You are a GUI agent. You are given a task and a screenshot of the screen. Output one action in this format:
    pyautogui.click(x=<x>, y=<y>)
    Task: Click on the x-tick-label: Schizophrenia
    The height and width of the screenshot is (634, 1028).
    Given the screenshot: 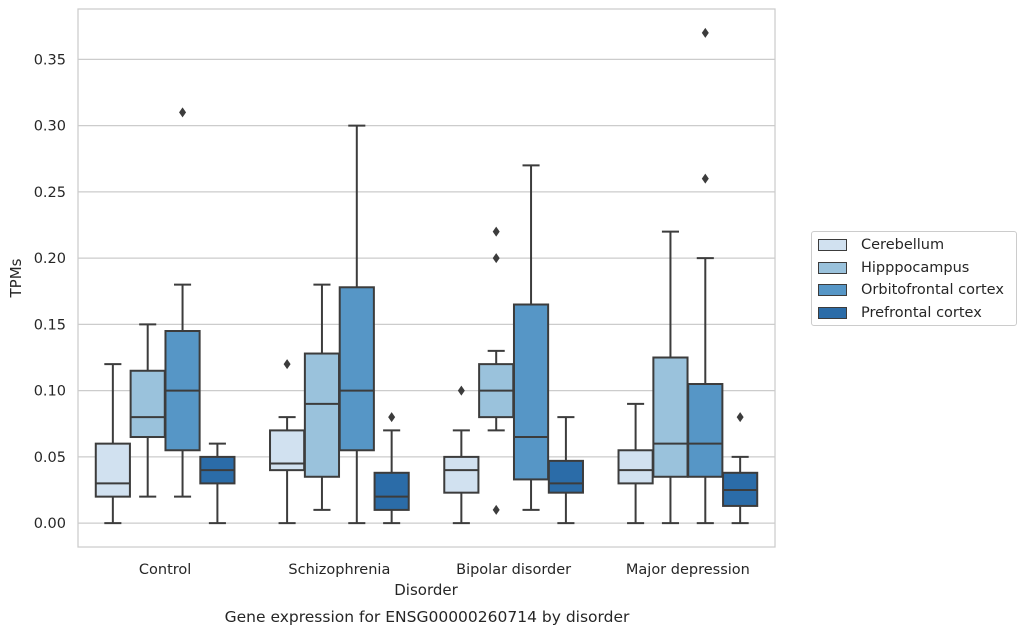 What is the action you would take?
    pyautogui.click(x=339, y=570)
    